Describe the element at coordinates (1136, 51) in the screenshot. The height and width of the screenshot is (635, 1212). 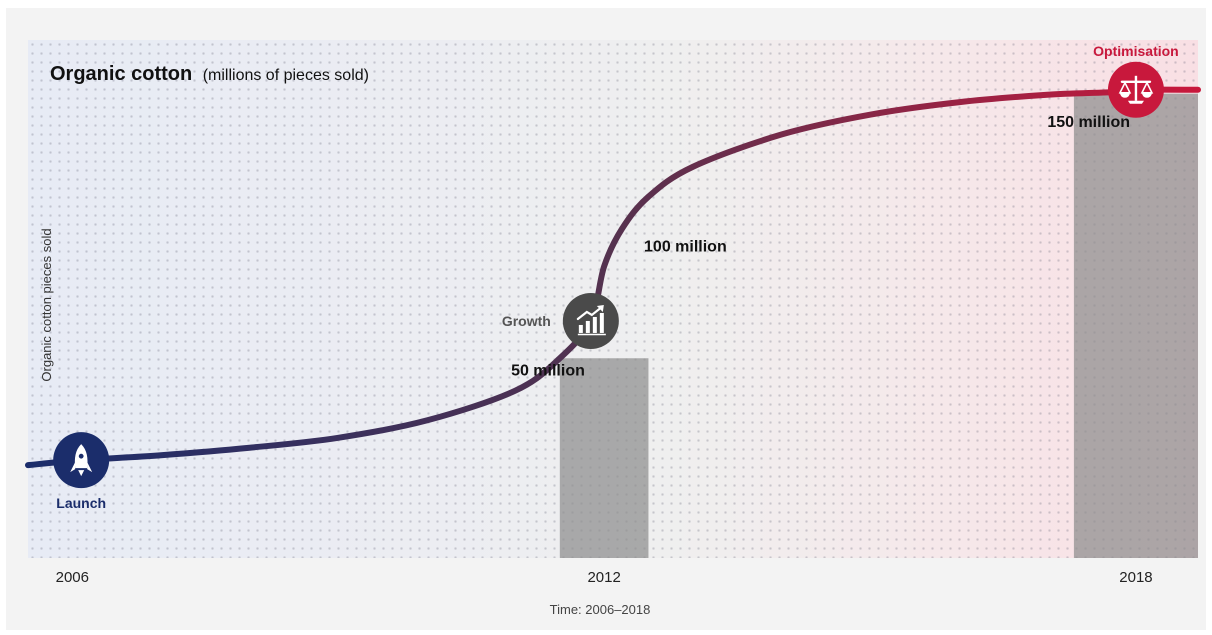
I see `stage-label: Optimisation` at that location.